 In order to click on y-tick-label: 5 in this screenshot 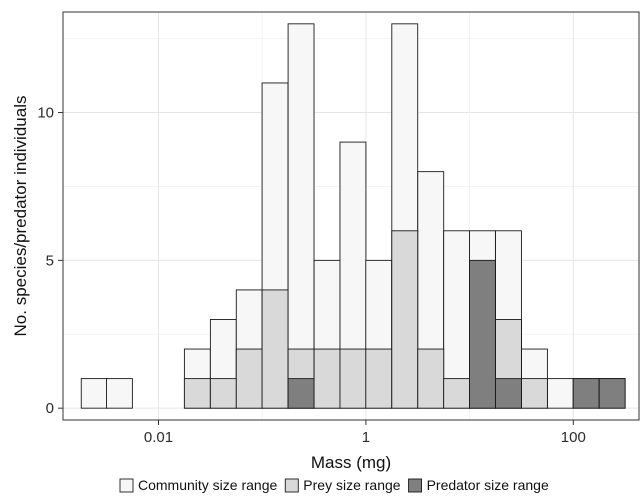, I will do `click(50, 260)`.